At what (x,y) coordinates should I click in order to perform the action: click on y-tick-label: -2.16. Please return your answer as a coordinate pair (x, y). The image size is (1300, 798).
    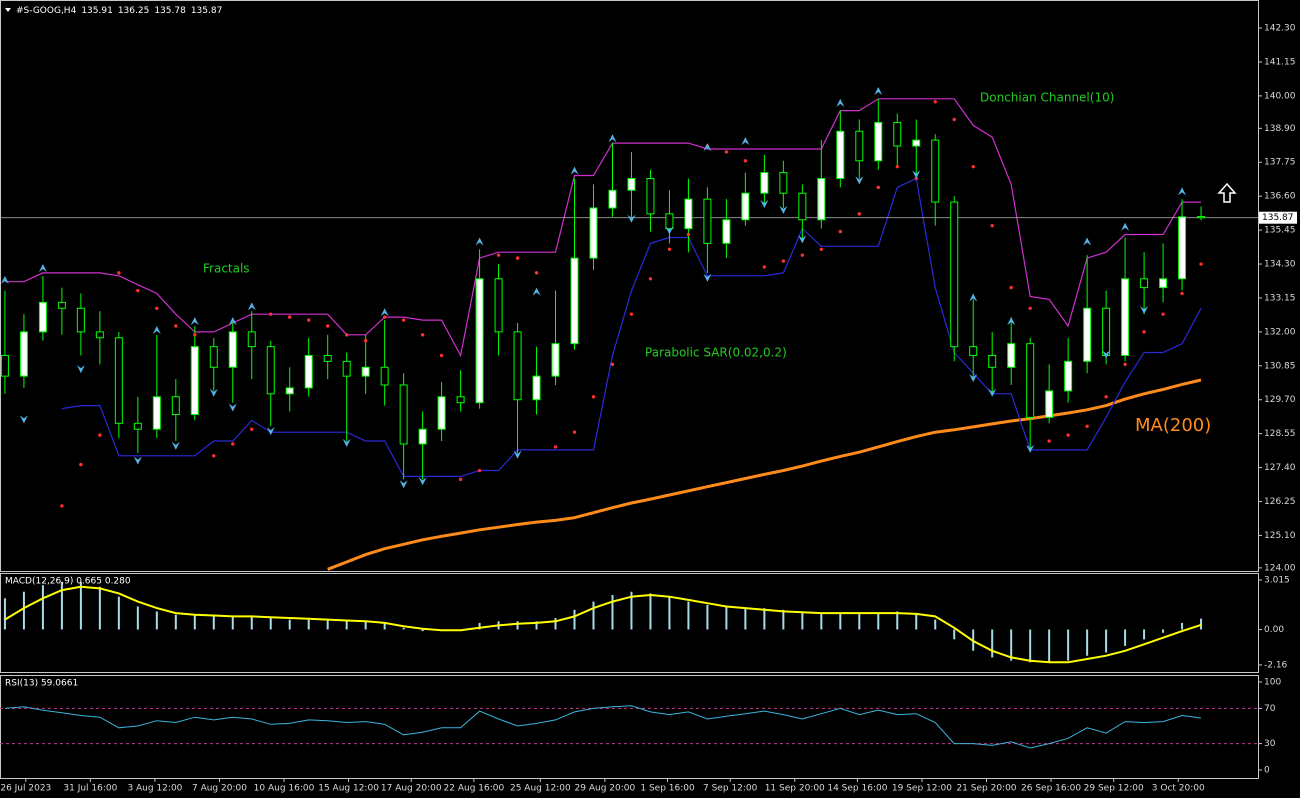
    Looking at the image, I should click on (1276, 665).